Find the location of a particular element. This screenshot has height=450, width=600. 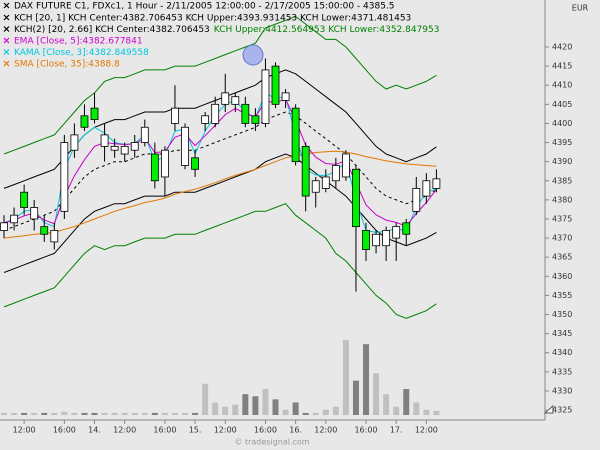

y-tick-label: 4380 is located at coordinates (562, 199).